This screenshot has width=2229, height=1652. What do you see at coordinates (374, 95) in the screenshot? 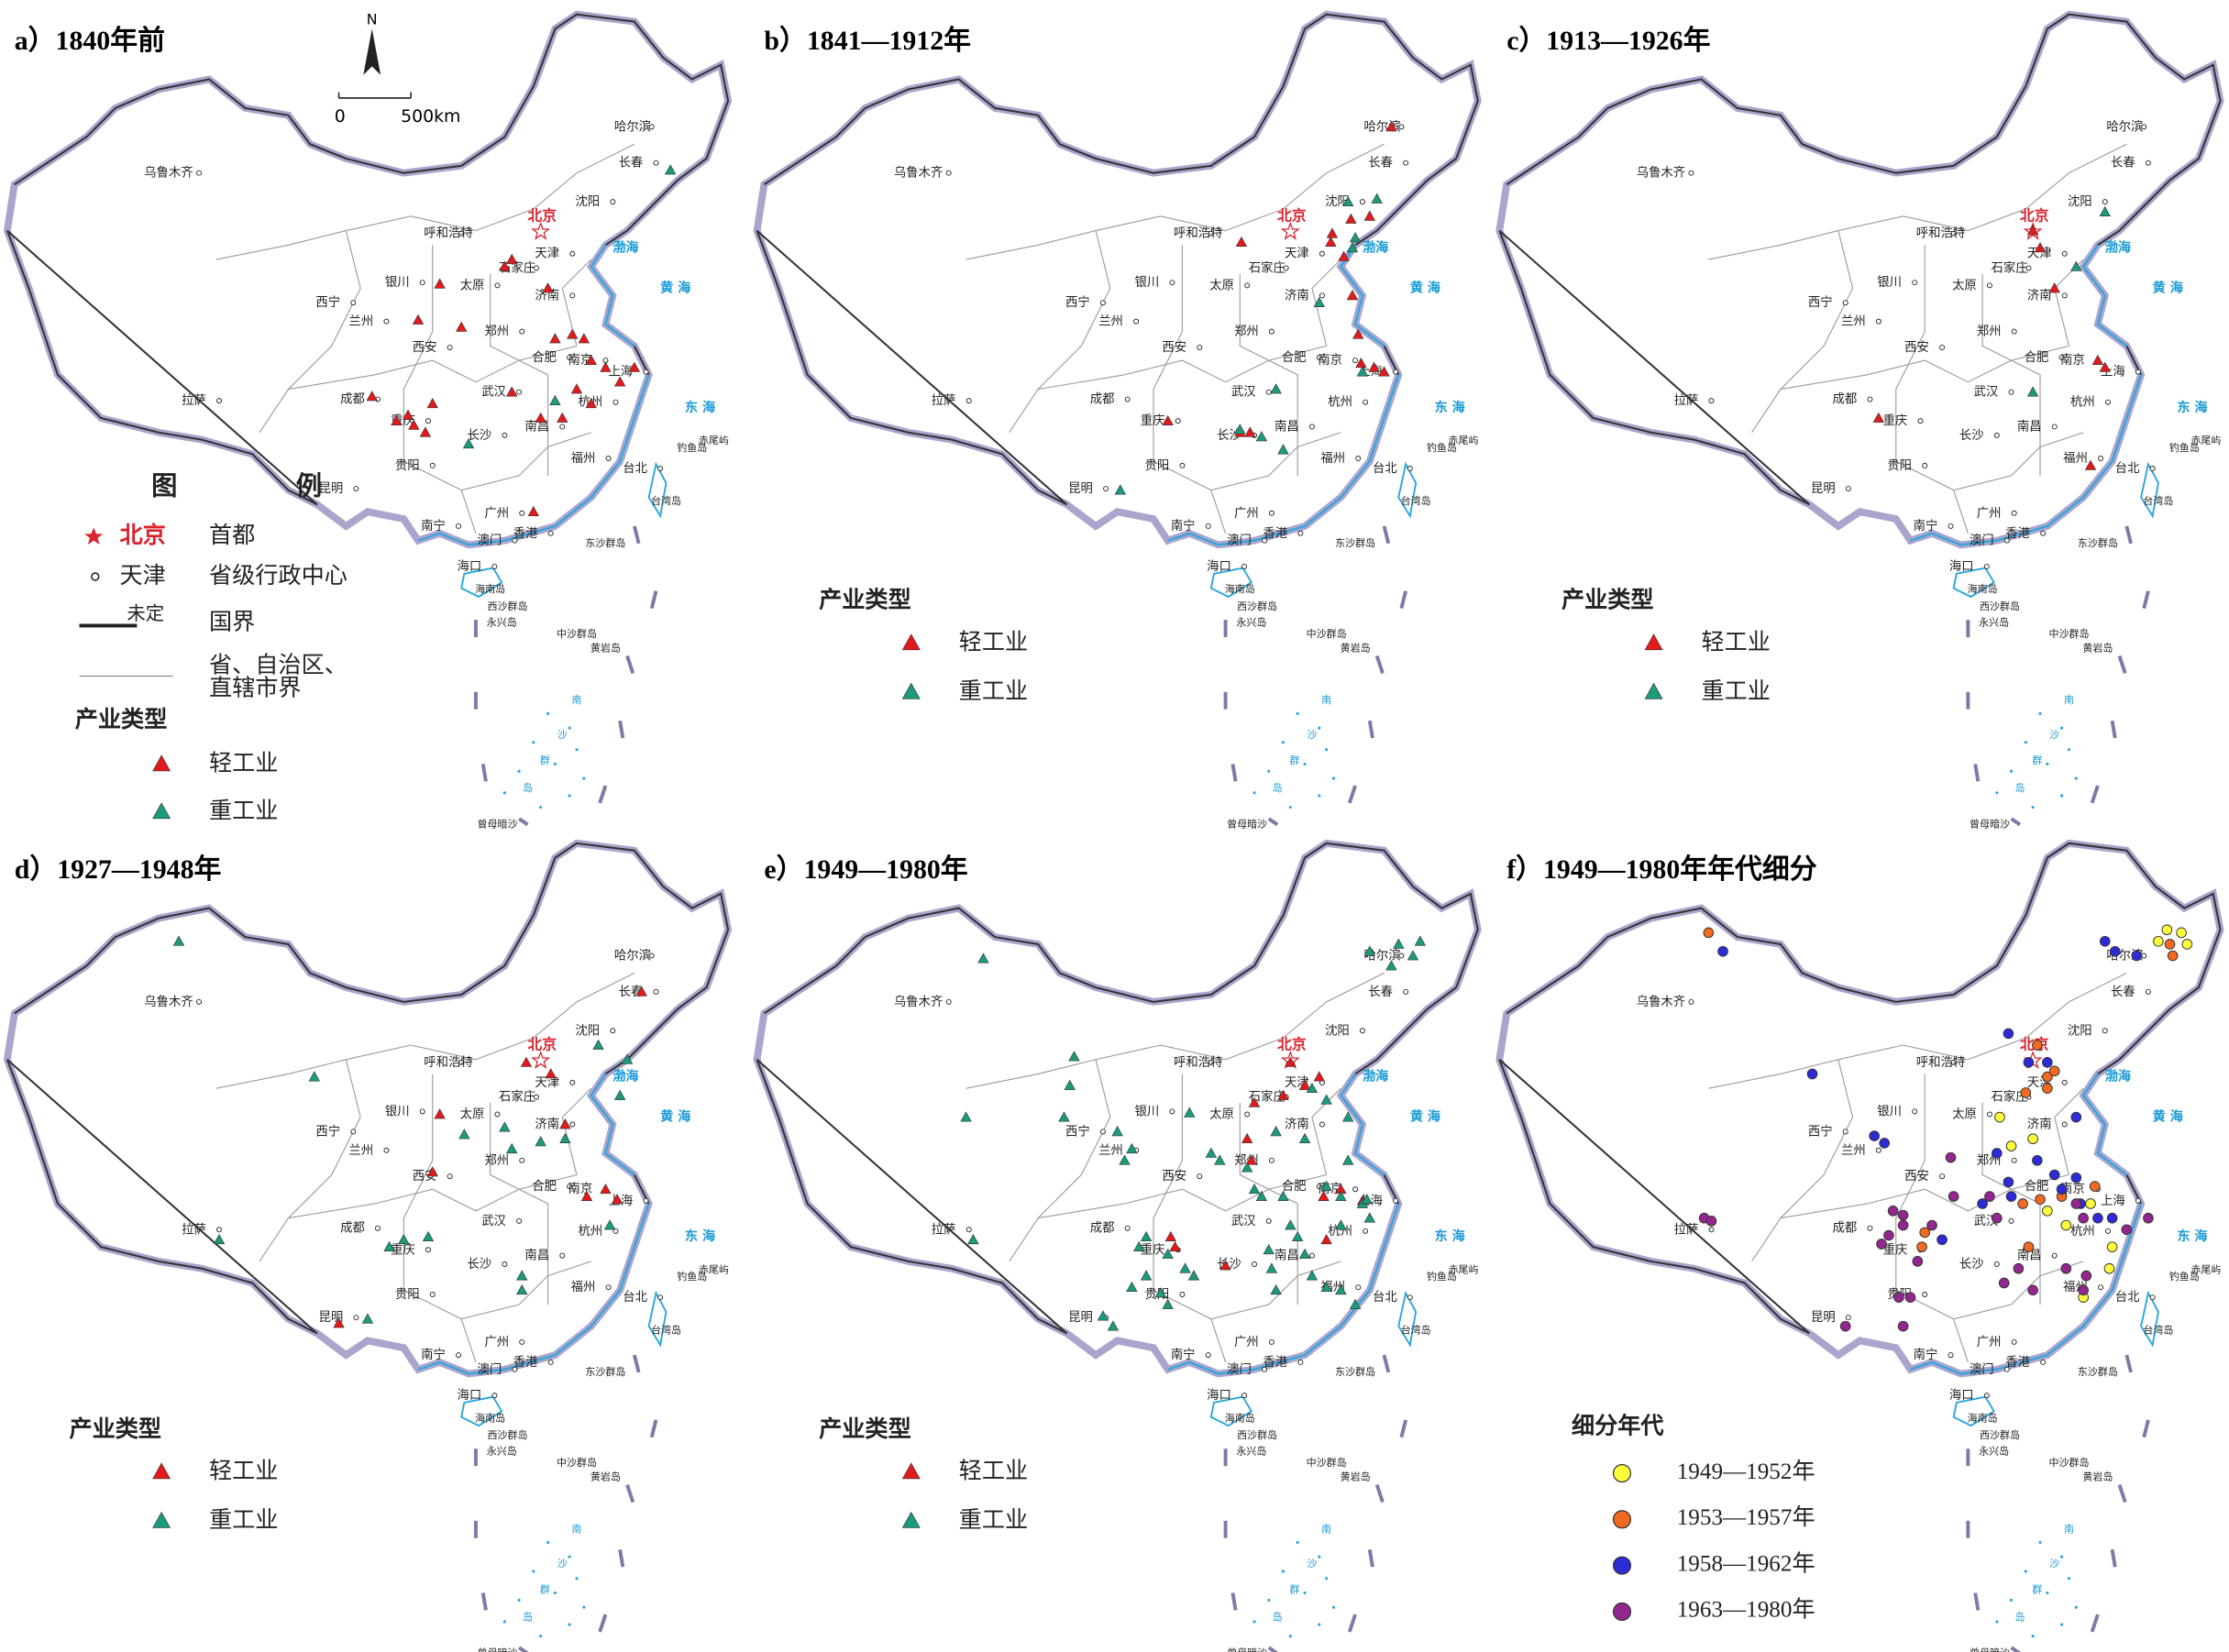
I see `scale-bar` at bounding box center [374, 95].